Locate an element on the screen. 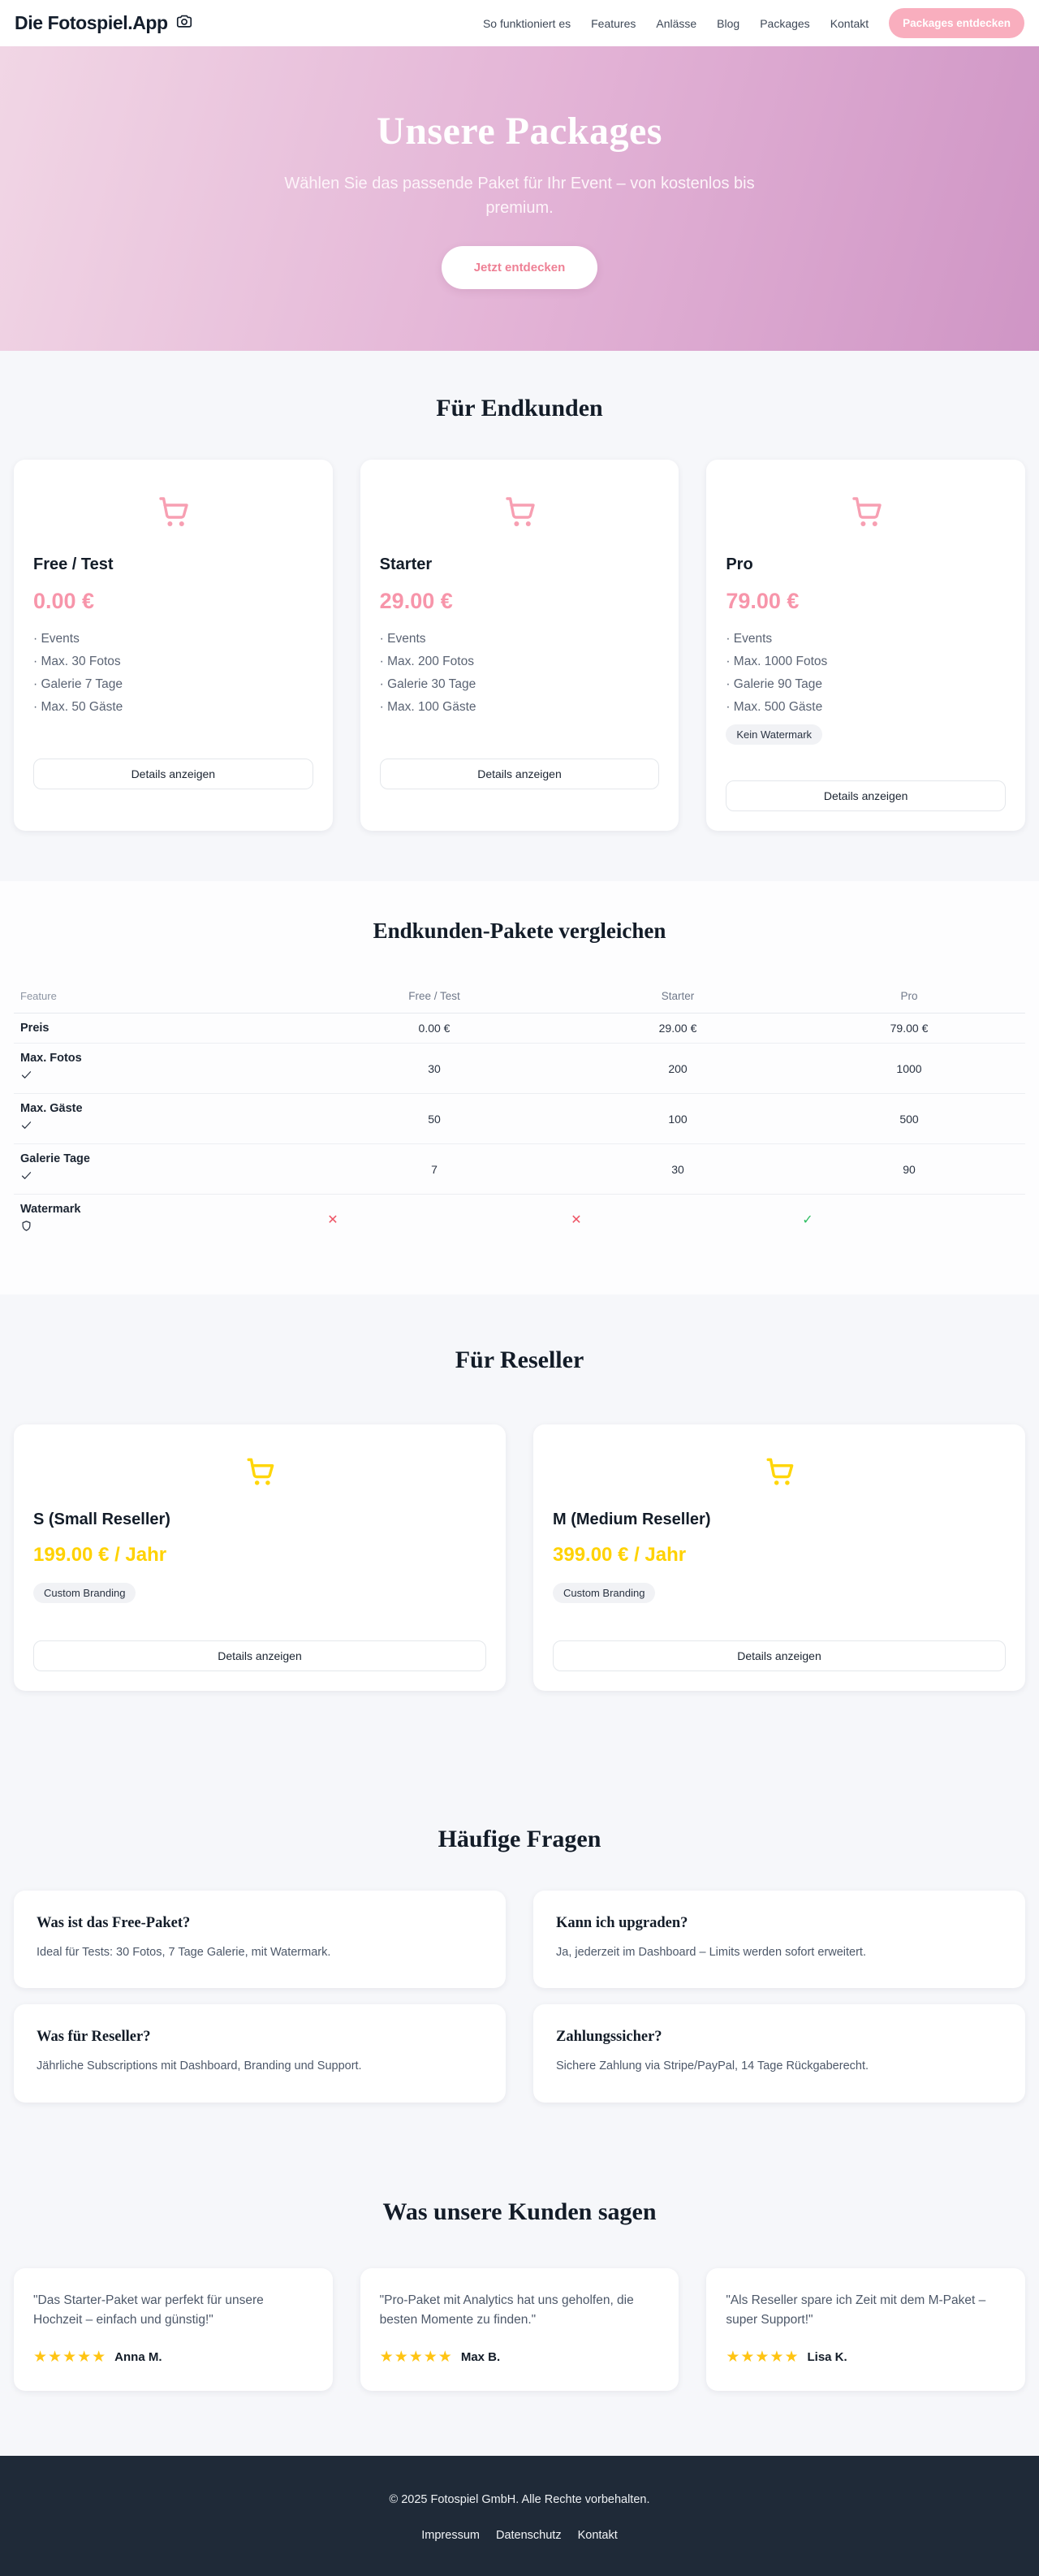 This screenshot has height=2576, width=1039. feature-label: Max. Gäste is located at coordinates (51, 1109).